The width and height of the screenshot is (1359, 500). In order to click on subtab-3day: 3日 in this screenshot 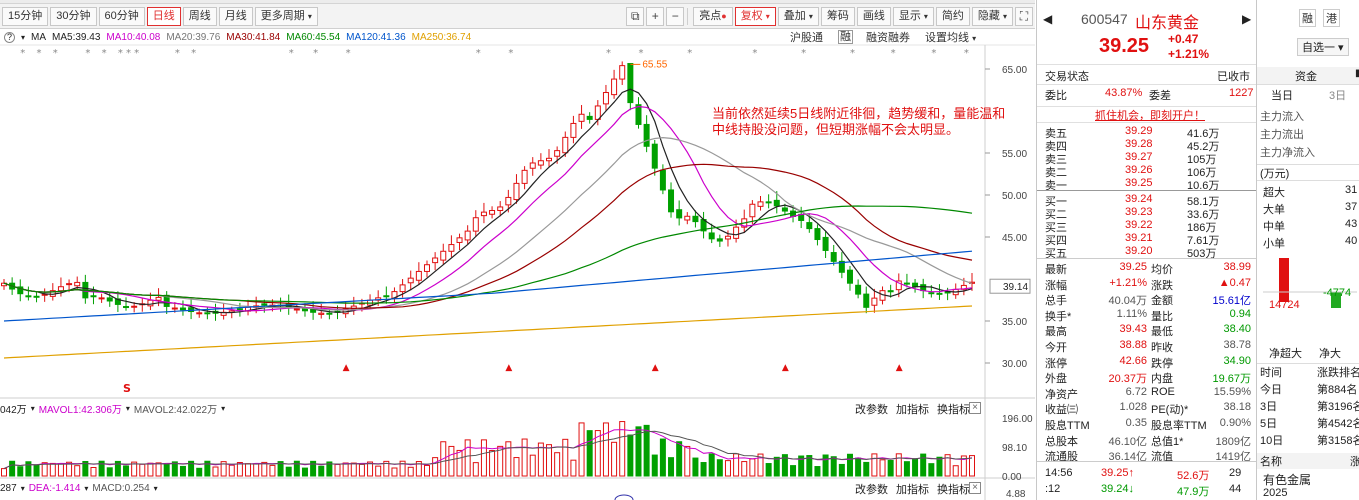, I will do `click(1338, 96)`.